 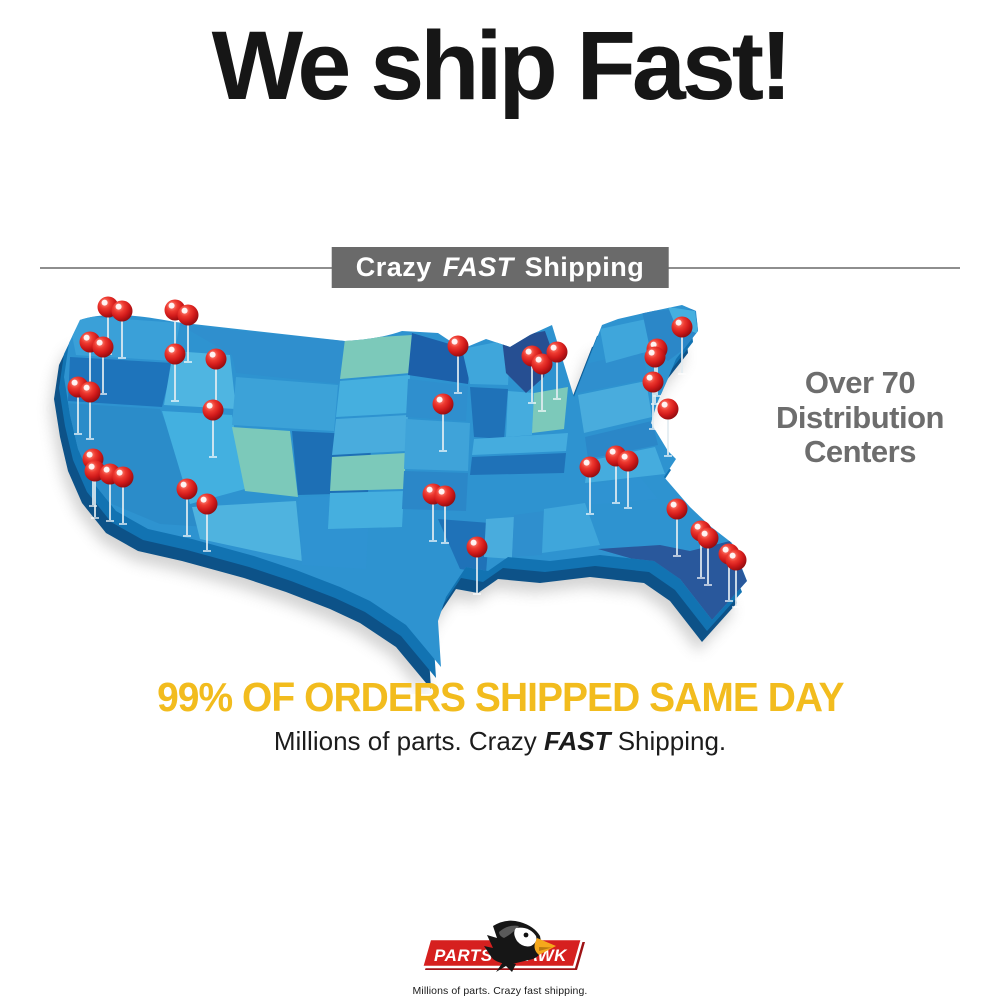 What do you see at coordinates (502, 65) in the screenshot?
I see `page-title: We ship Fast!` at bounding box center [502, 65].